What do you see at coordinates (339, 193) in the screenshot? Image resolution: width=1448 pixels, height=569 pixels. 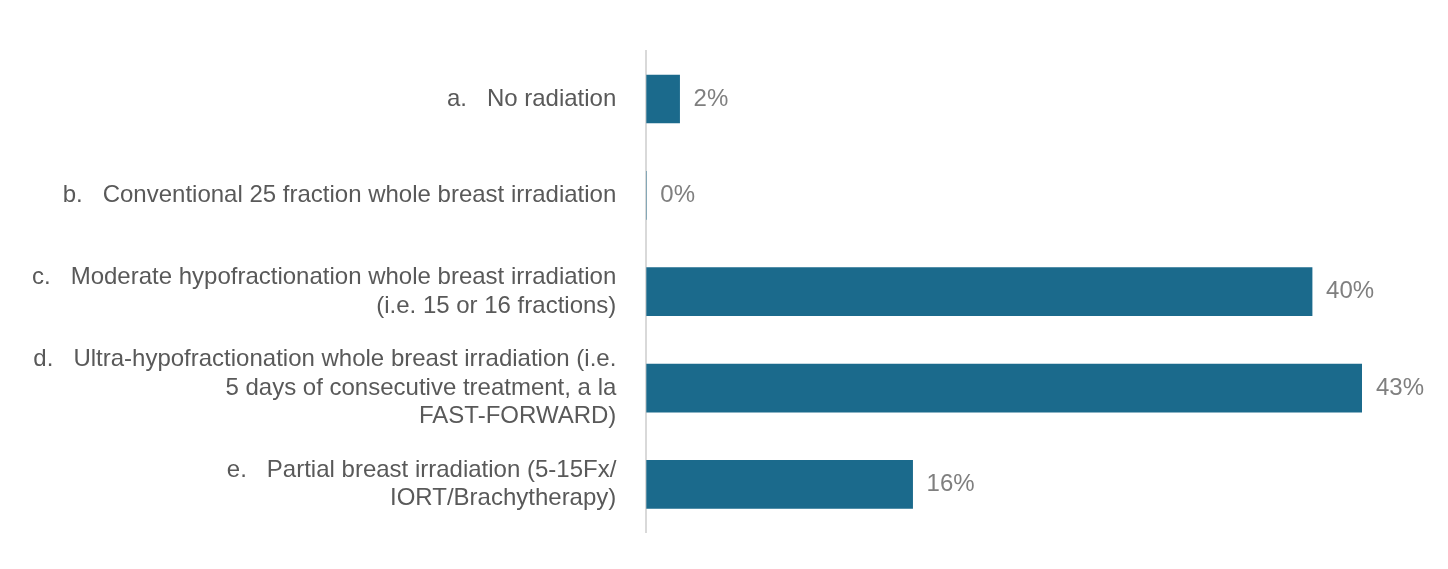 I see `y-tick-label: b. Conventional 25 fraction whole breast irradiation` at bounding box center [339, 193].